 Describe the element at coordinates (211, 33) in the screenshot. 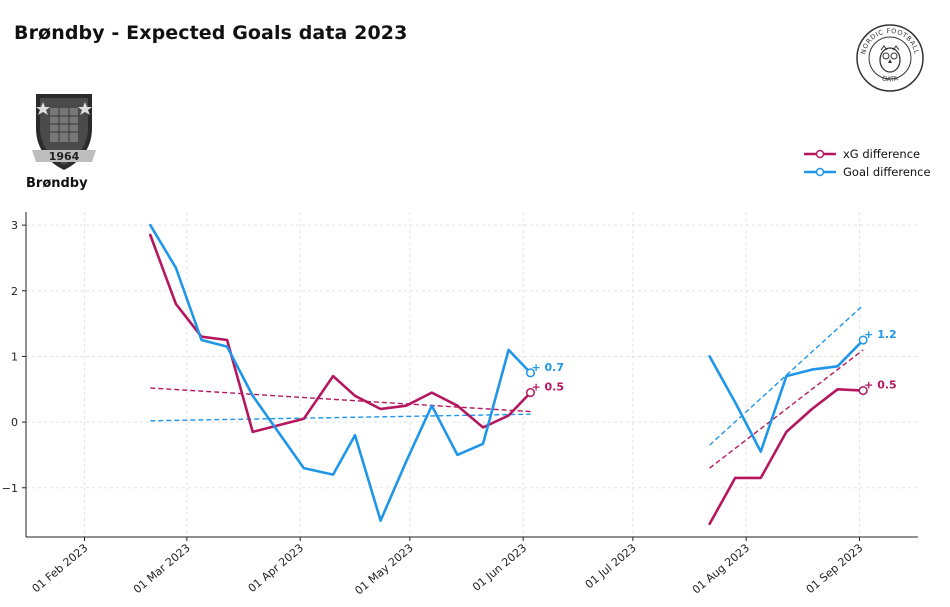

I see `chart-title: Brøndby - Expected Goals data 2023` at that location.